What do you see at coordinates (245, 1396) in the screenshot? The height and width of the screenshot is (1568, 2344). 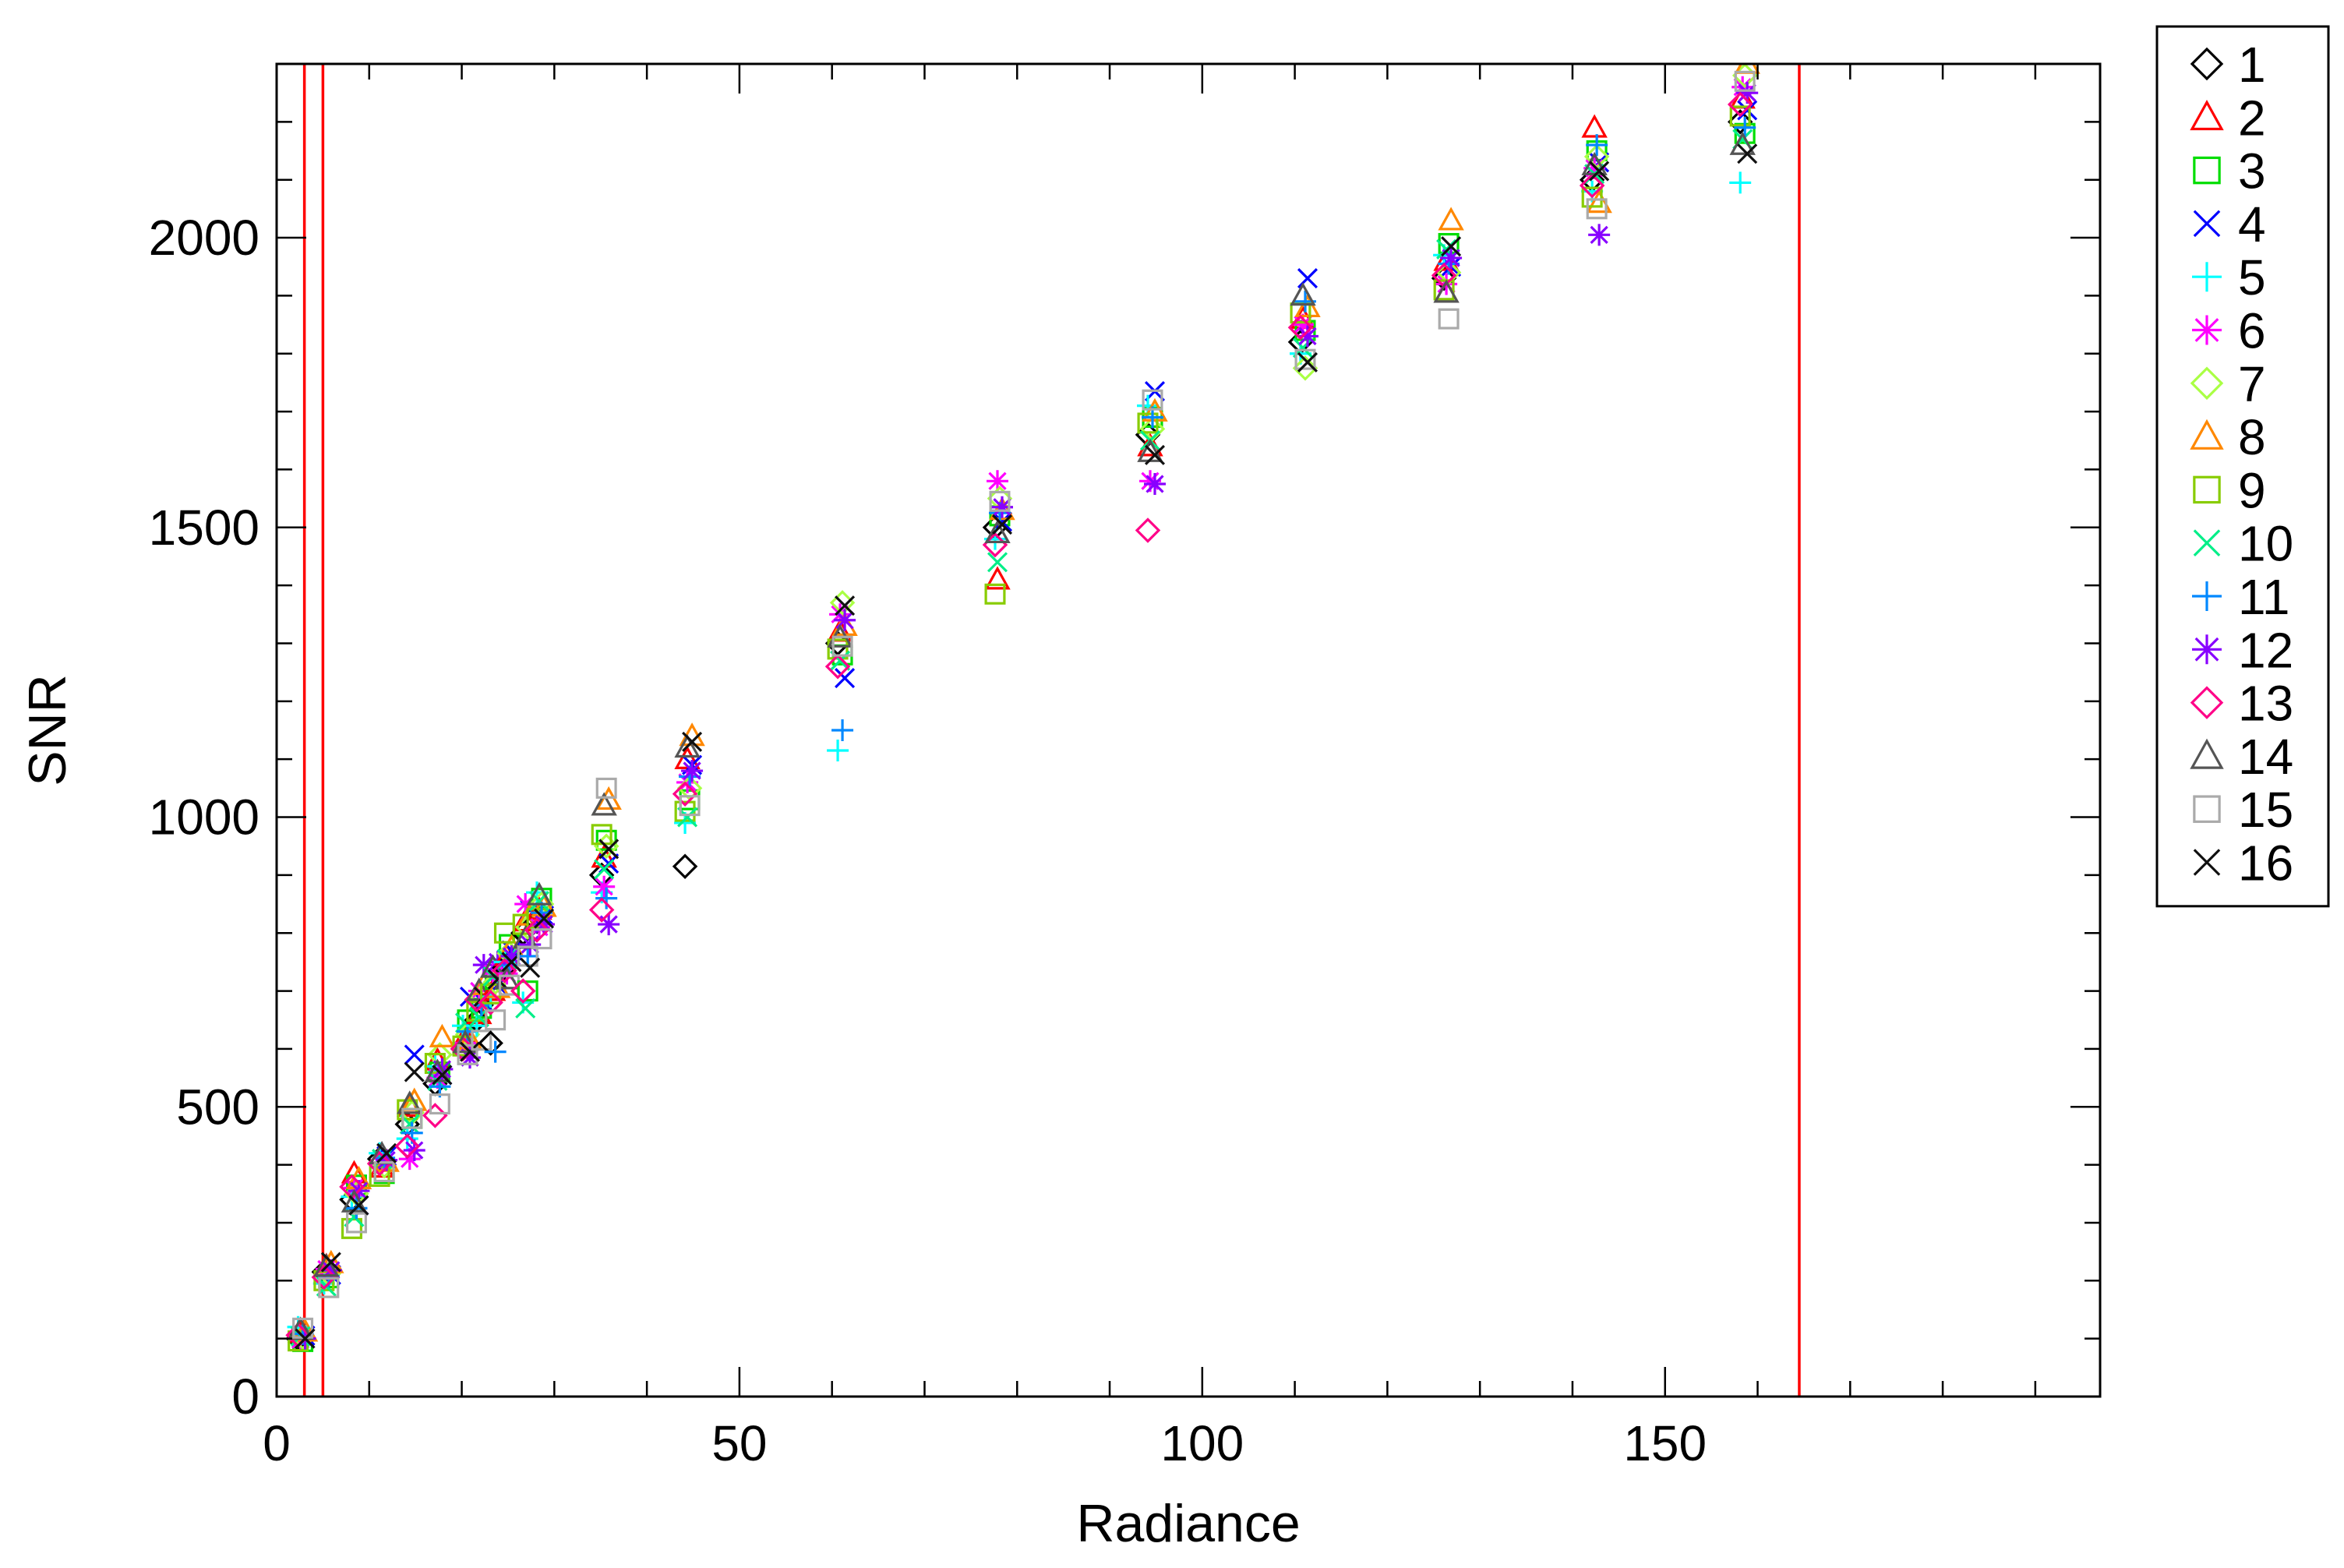 I see `y-tick-label: 0` at bounding box center [245, 1396].